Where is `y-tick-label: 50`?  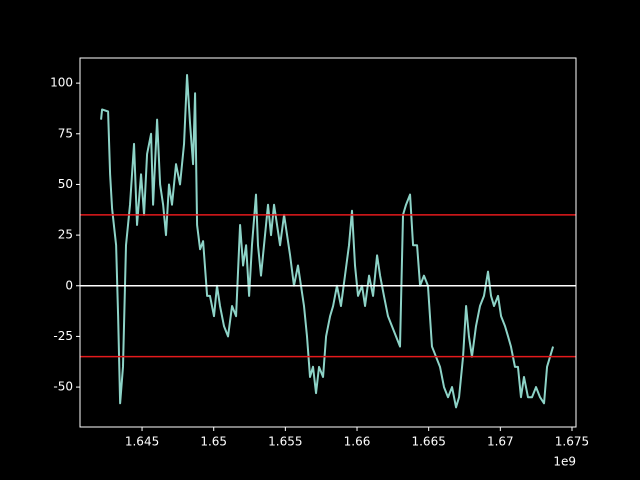 y-tick-label: 50 is located at coordinates (65, 184).